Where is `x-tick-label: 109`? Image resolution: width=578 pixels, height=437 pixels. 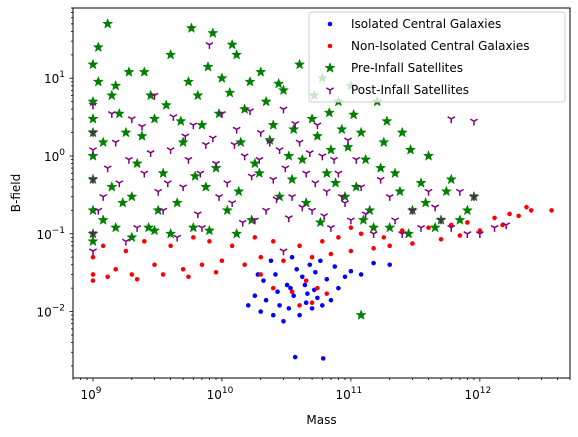 x-tick-label: 109 is located at coordinates (90, 394).